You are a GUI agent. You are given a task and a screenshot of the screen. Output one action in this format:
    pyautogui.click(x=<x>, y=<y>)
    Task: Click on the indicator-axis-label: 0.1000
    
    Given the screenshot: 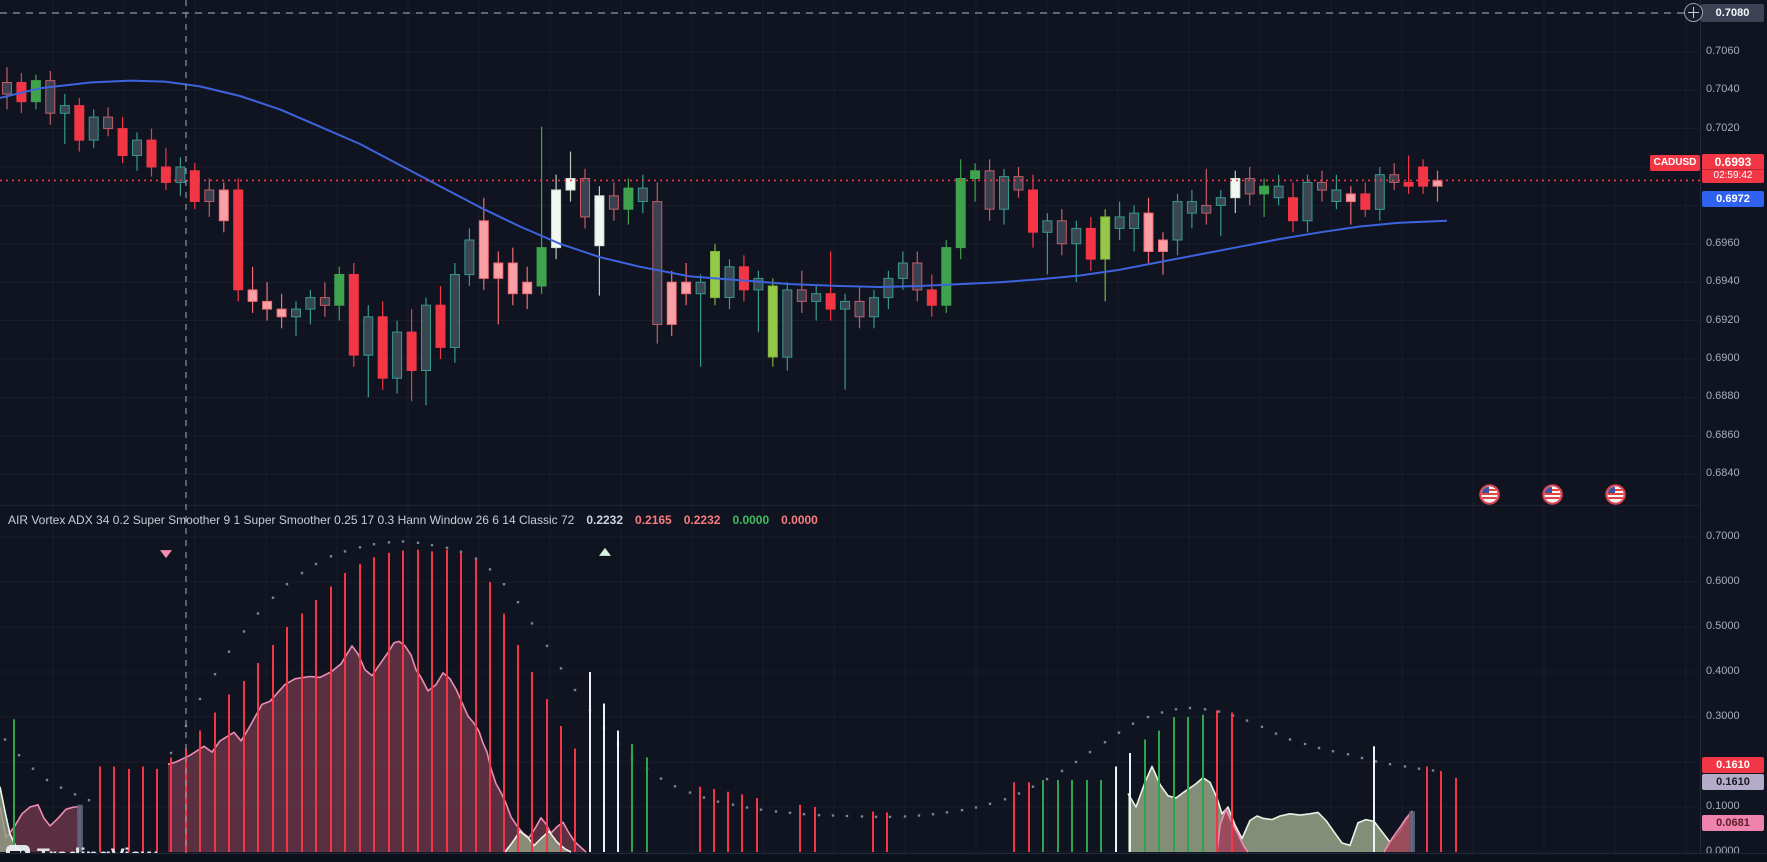 What is the action you would take?
    pyautogui.click(x=1723, y=806)
    